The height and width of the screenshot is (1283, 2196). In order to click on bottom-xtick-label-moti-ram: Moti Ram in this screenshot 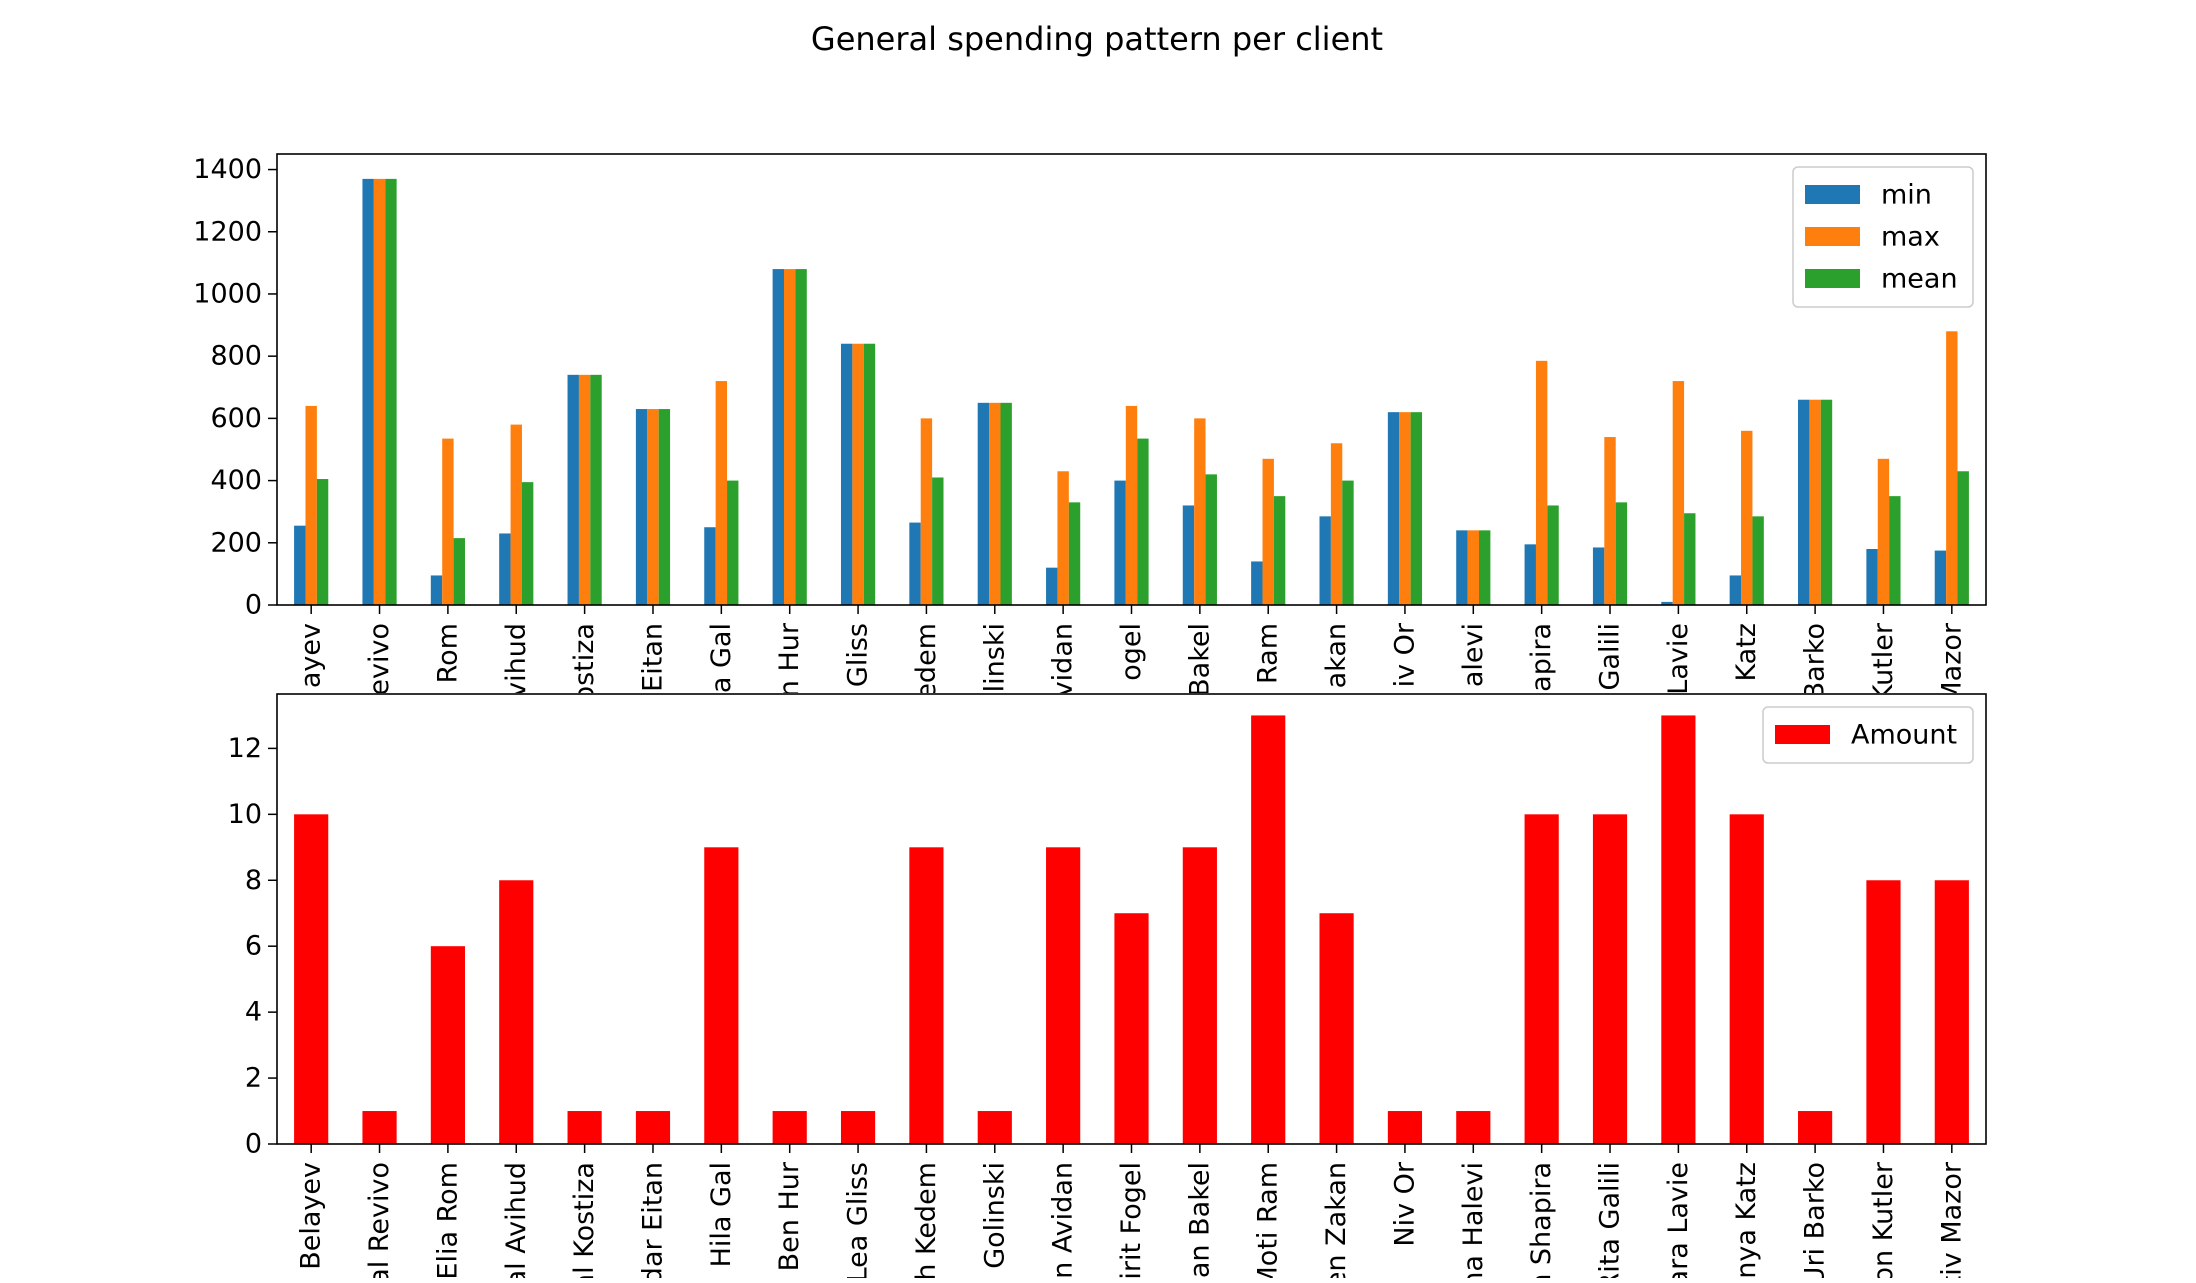, I will do `click(1268, 1220)`.